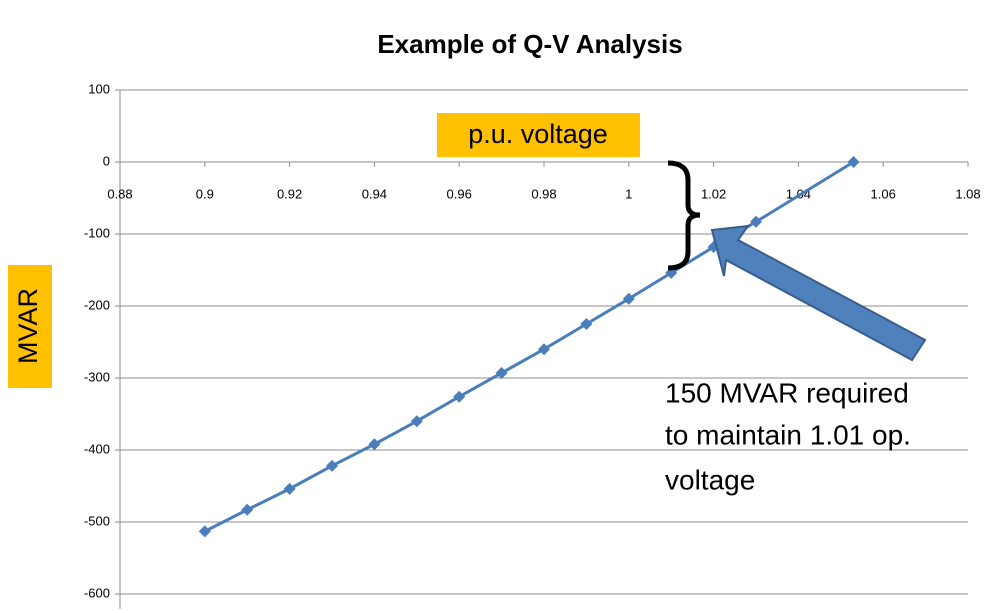 The image size is (997, 613). I want to click on brace, so click(684, 215).